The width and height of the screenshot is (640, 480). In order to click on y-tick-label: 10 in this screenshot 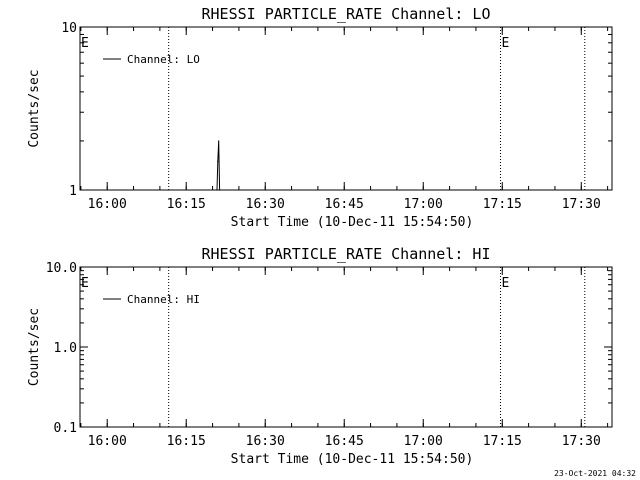, I will do `click(69, 28)`.